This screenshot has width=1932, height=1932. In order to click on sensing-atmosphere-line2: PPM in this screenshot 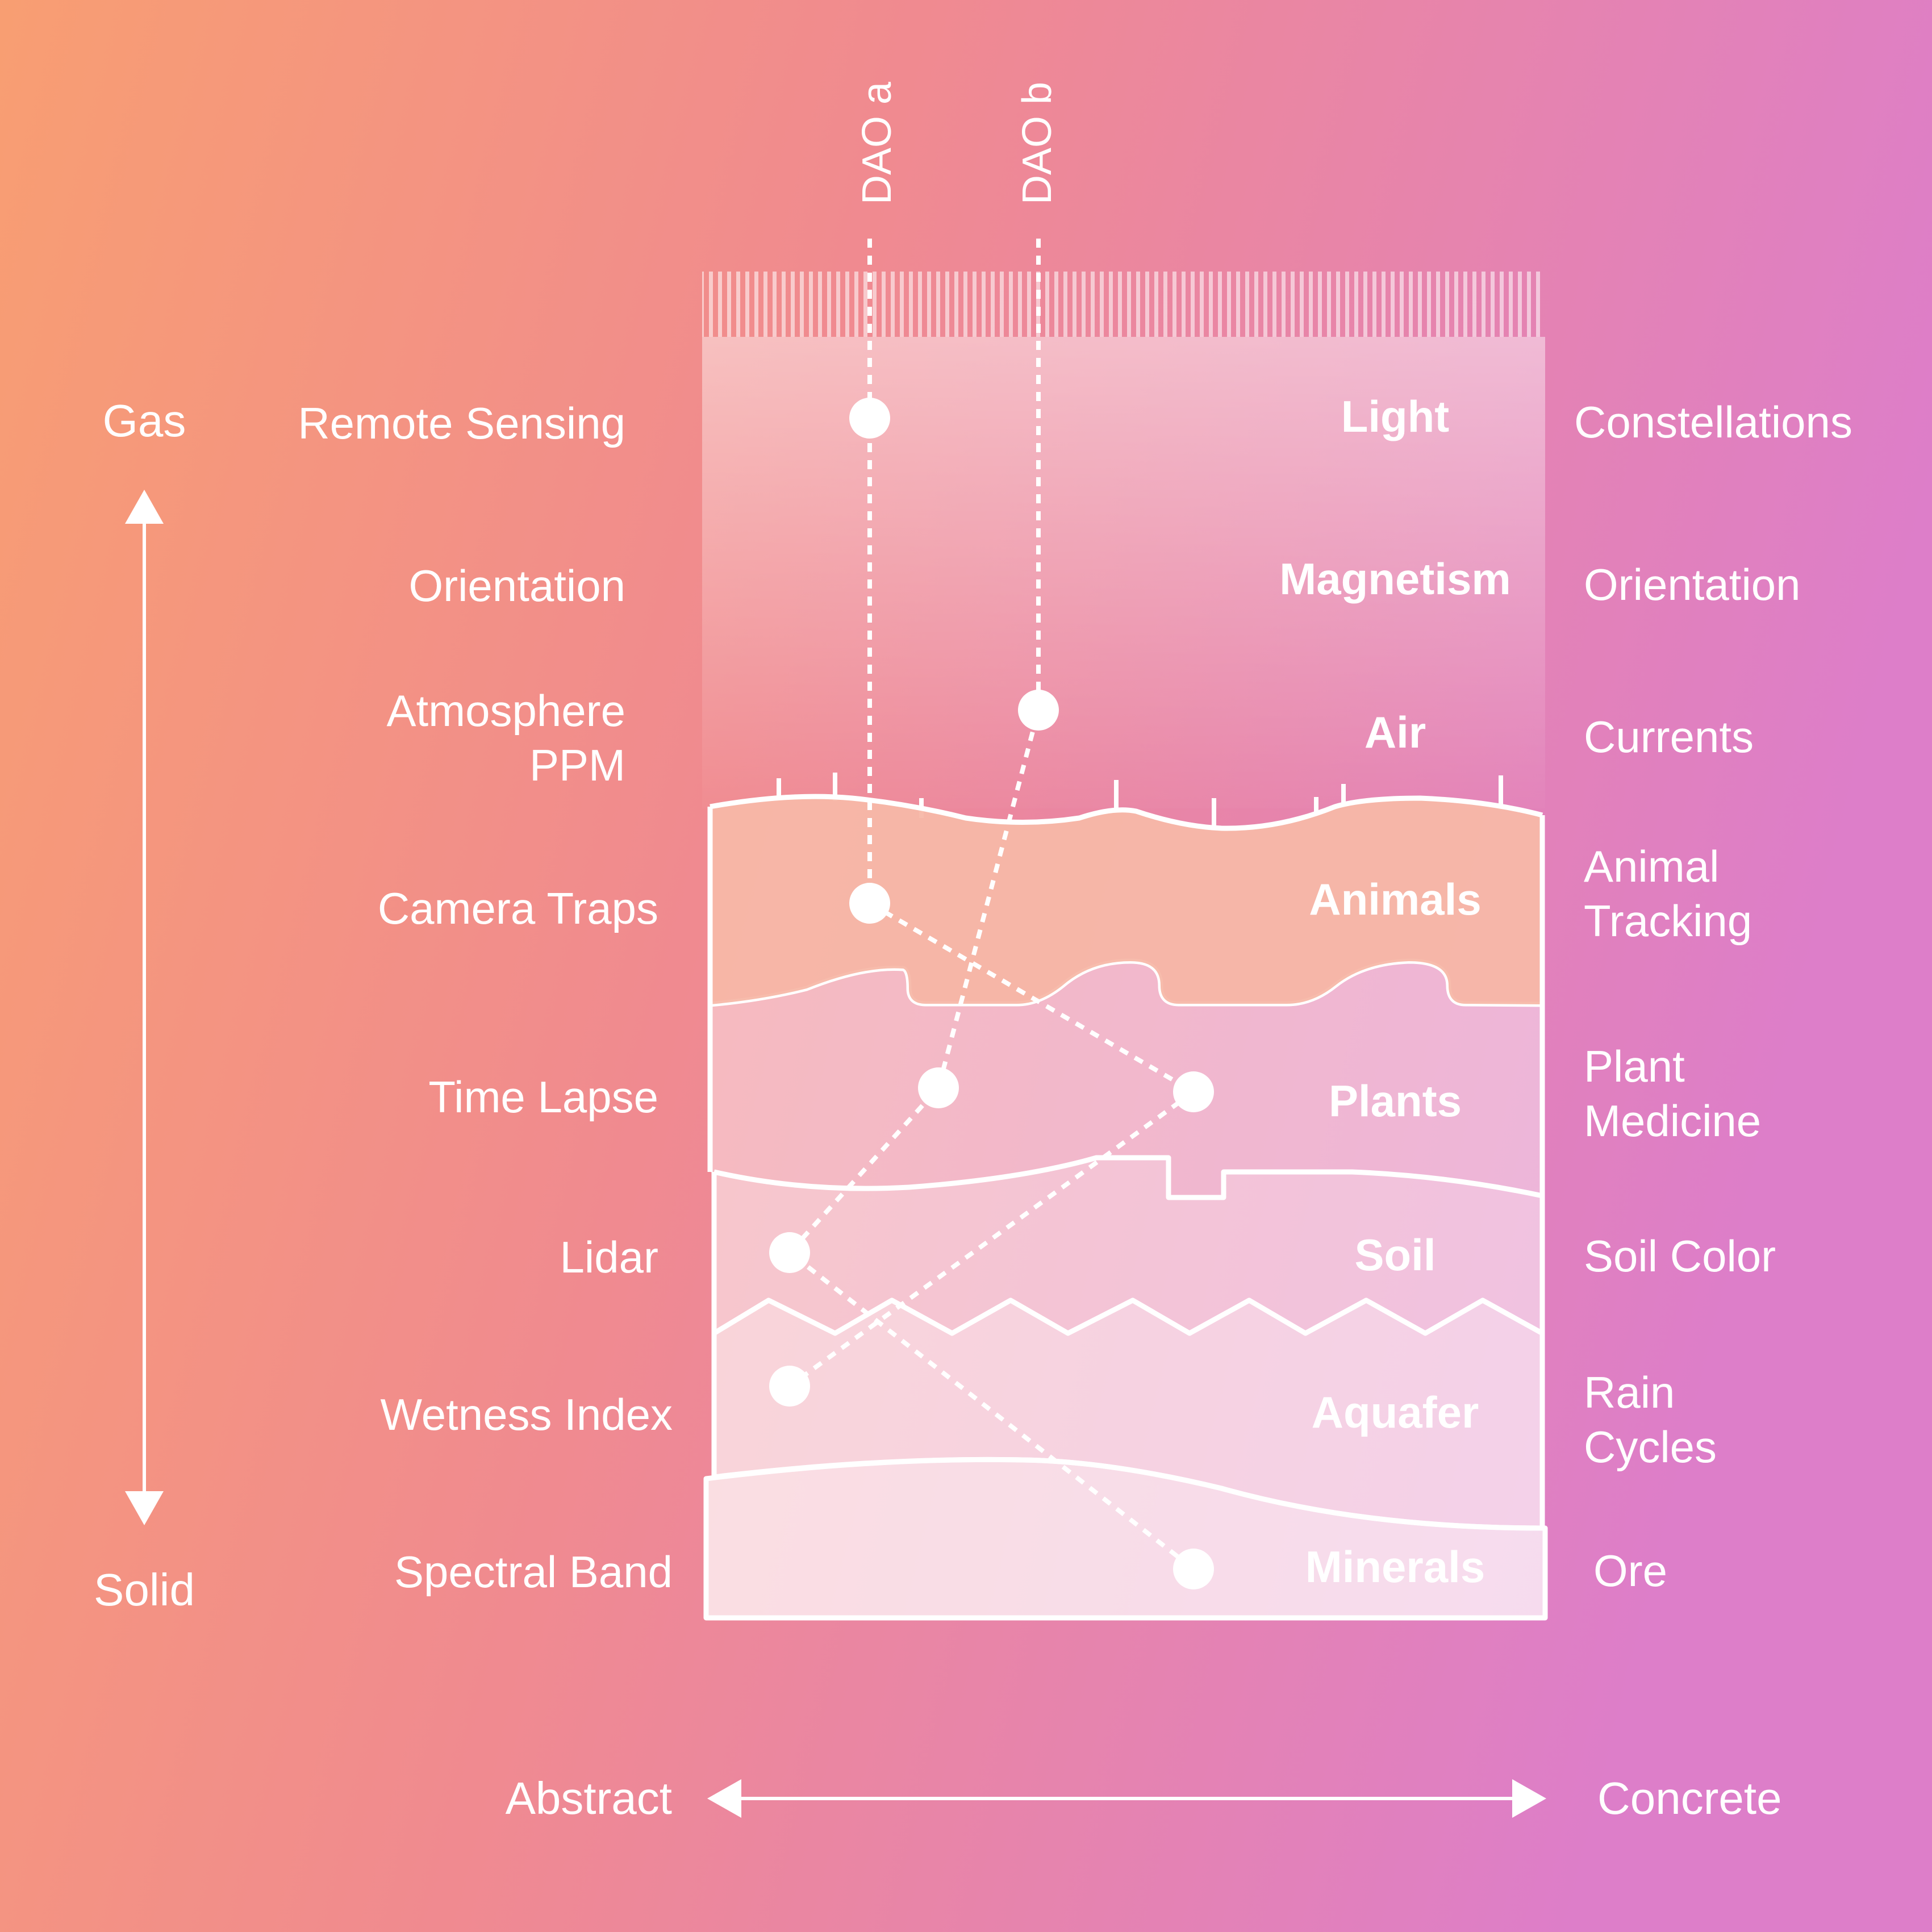, I will do `click(577, 765)`.